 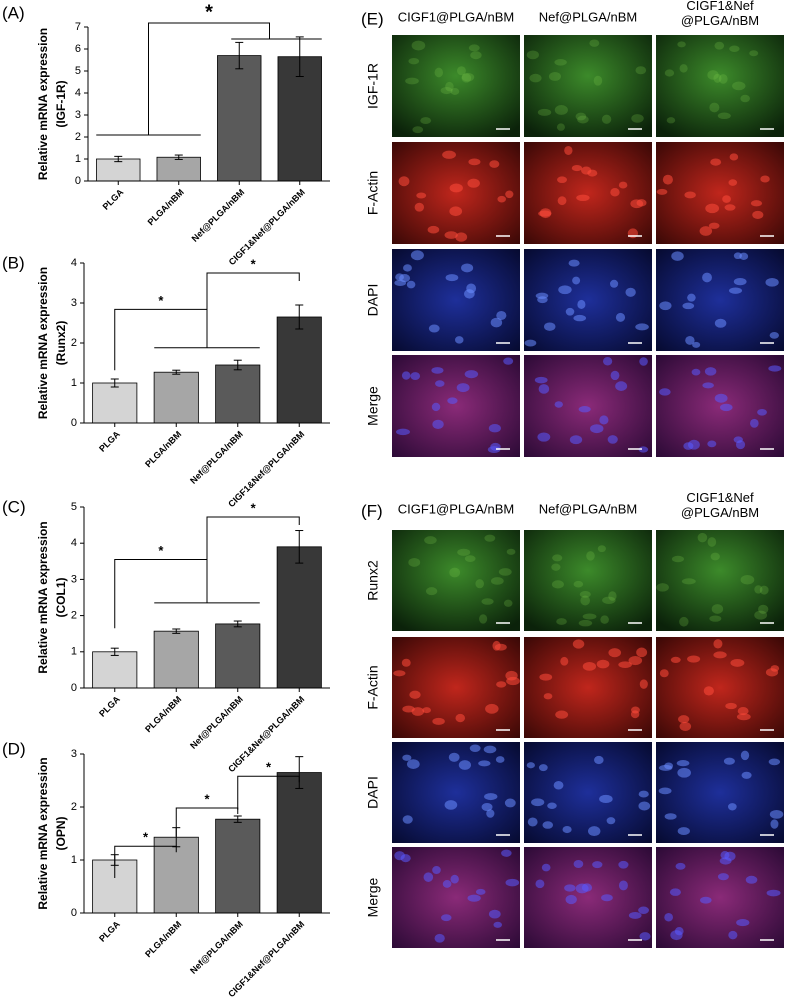 What do you see at coordinates (720, 20) in the screenshot?
I see `column-header: @PLGA/nBM` at bounding box center [720, 20].